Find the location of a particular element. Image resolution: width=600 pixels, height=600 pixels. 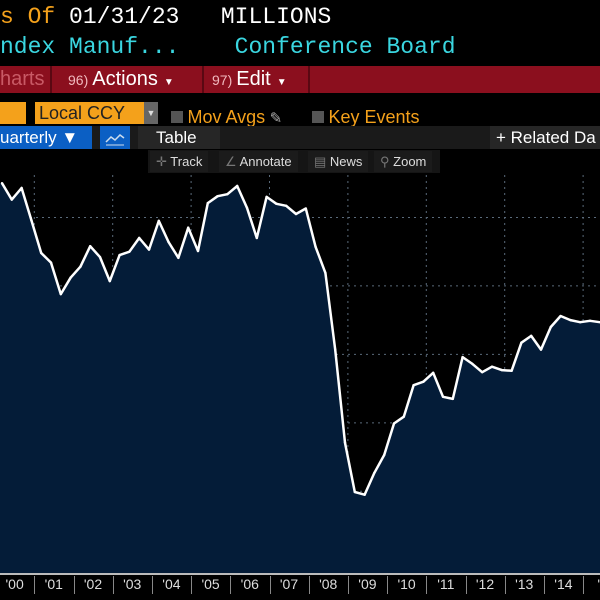

news-button: ▤ News is located at coordinates (338, 161).